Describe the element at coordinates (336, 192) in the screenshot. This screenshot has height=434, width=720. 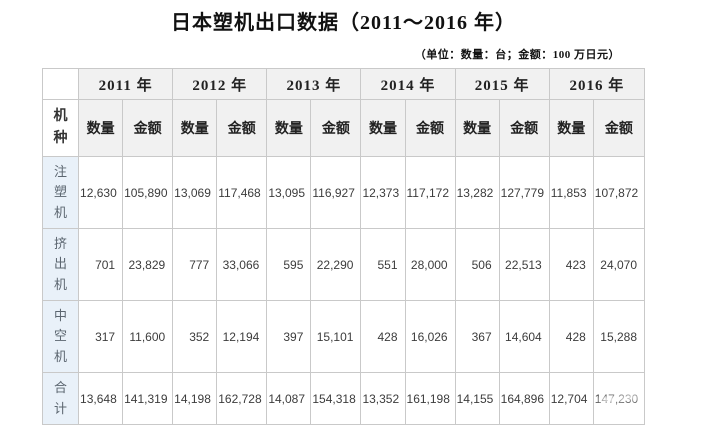
I see `amount-cell: 116,927` at that location.